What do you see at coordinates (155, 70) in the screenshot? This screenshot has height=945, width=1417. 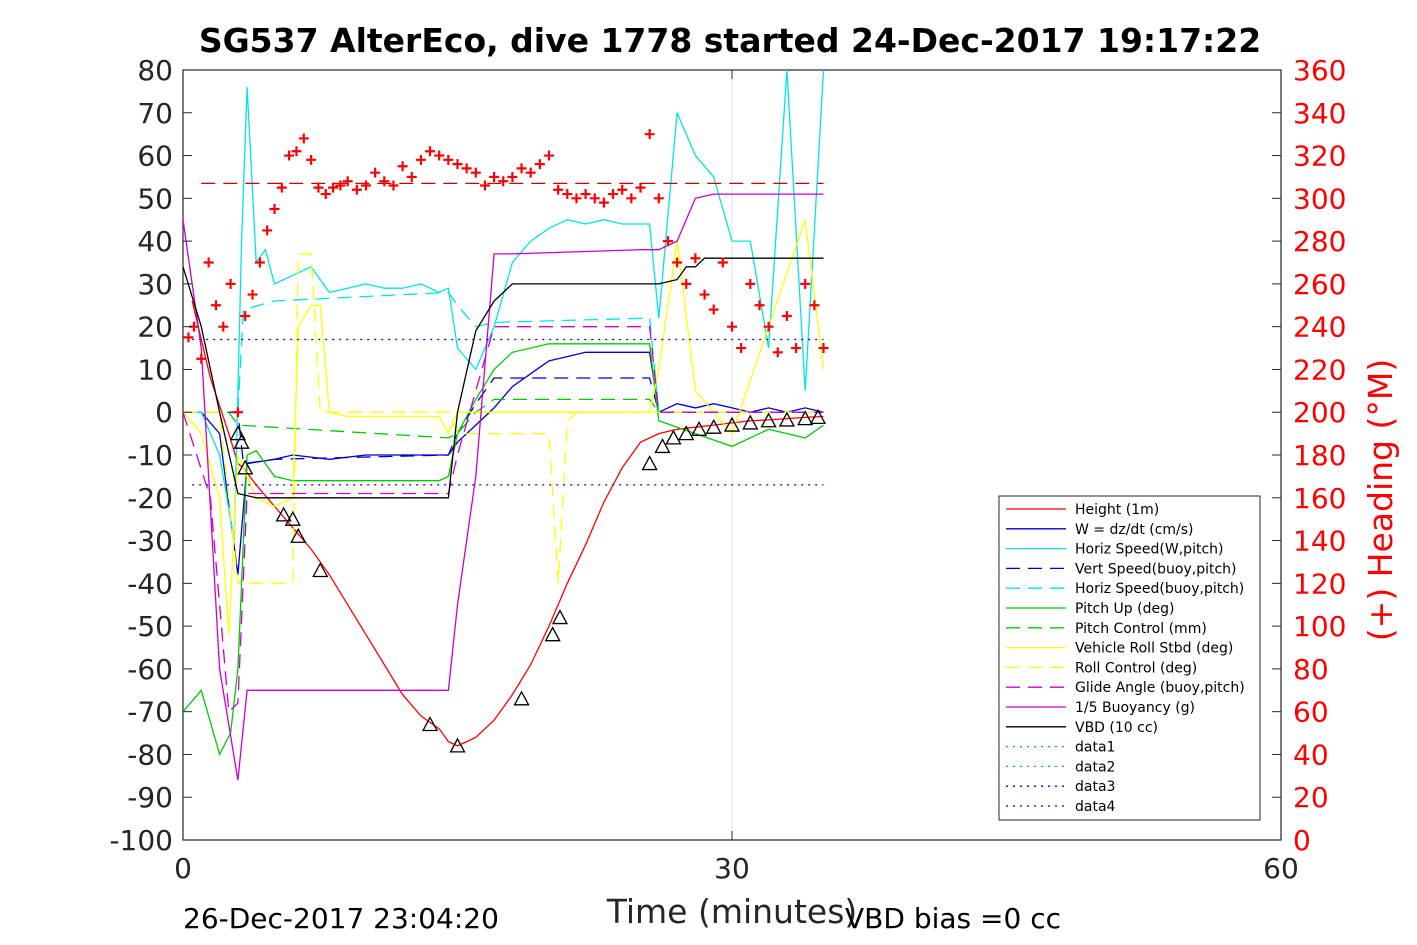 I see `left-tick-label: 80` at bounding box center [155, 70].